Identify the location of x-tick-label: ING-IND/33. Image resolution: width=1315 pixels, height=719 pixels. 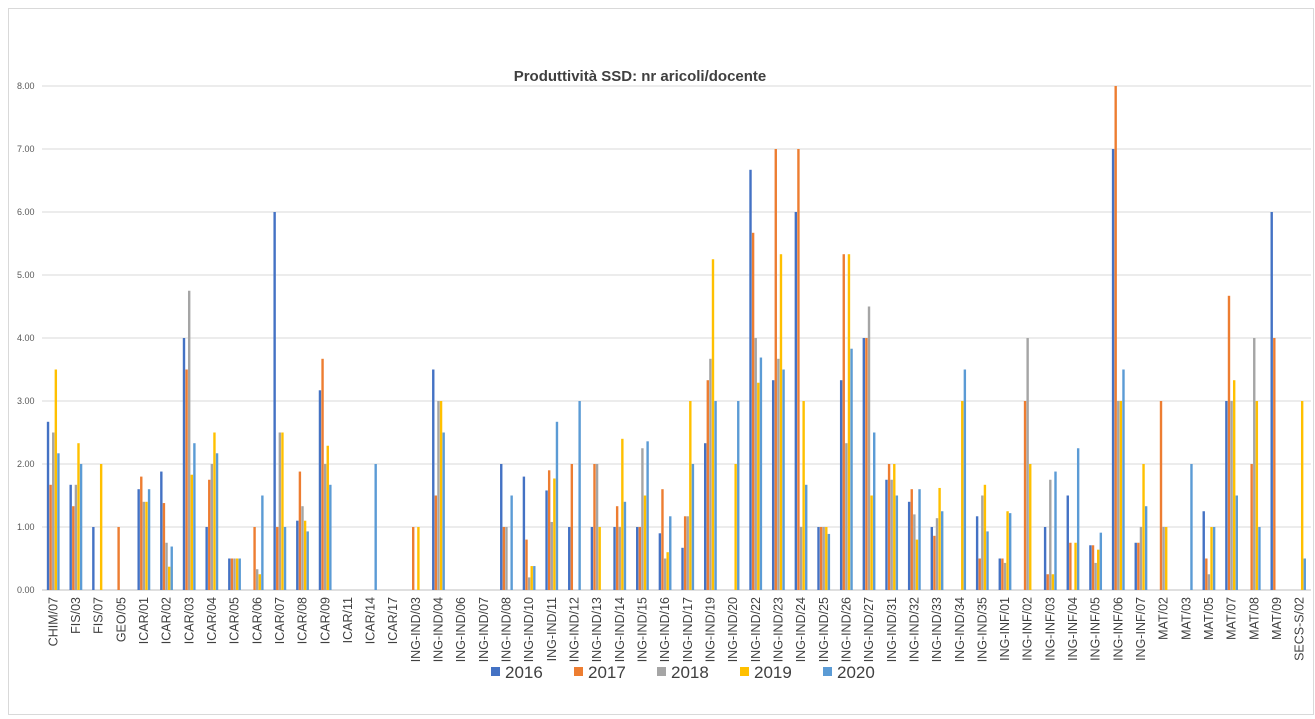
(937, 629).